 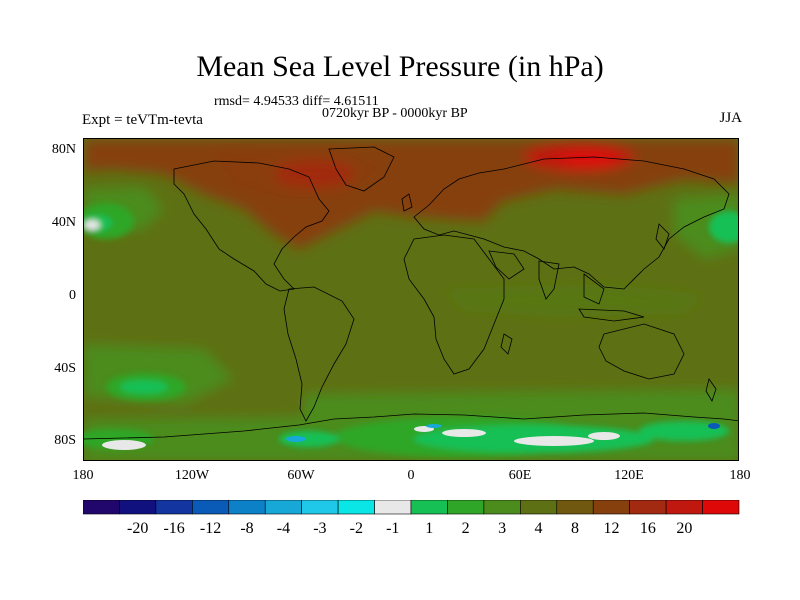 I want to click on season-label: JJA, so click(x=730, y=118).